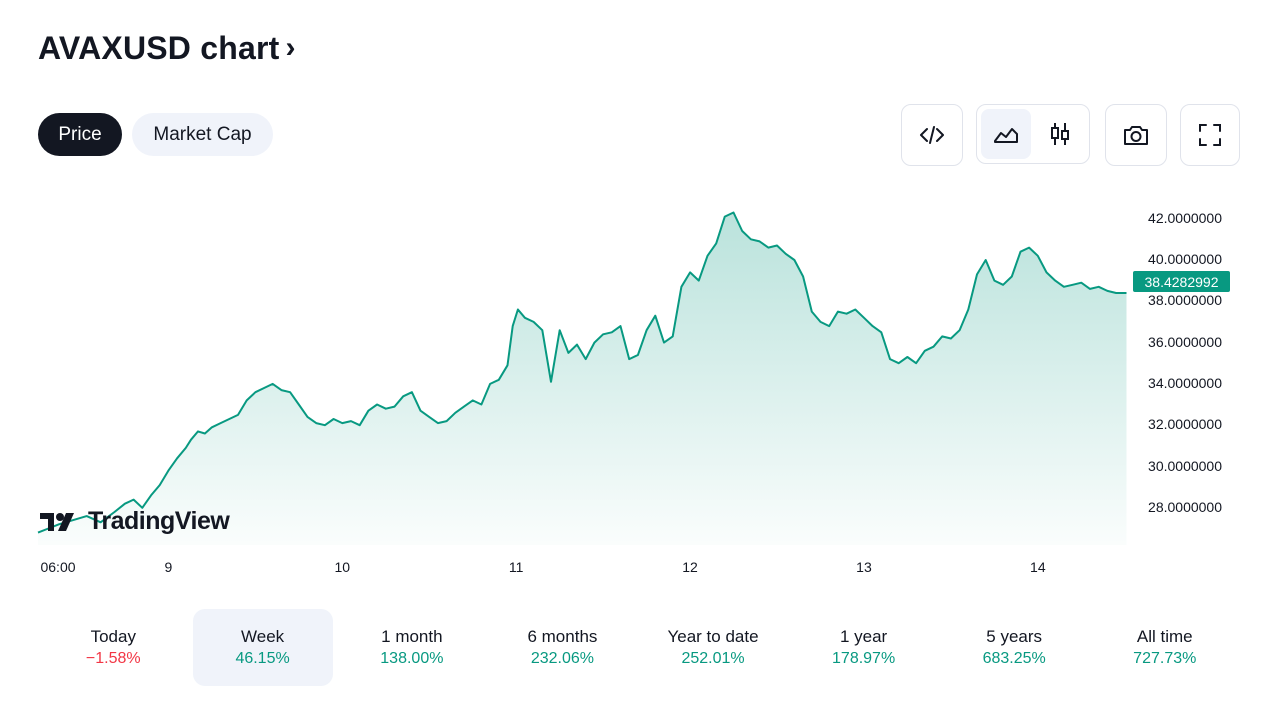  I want to click on y-tick-label: 30.0000000, so click(1185, 465).